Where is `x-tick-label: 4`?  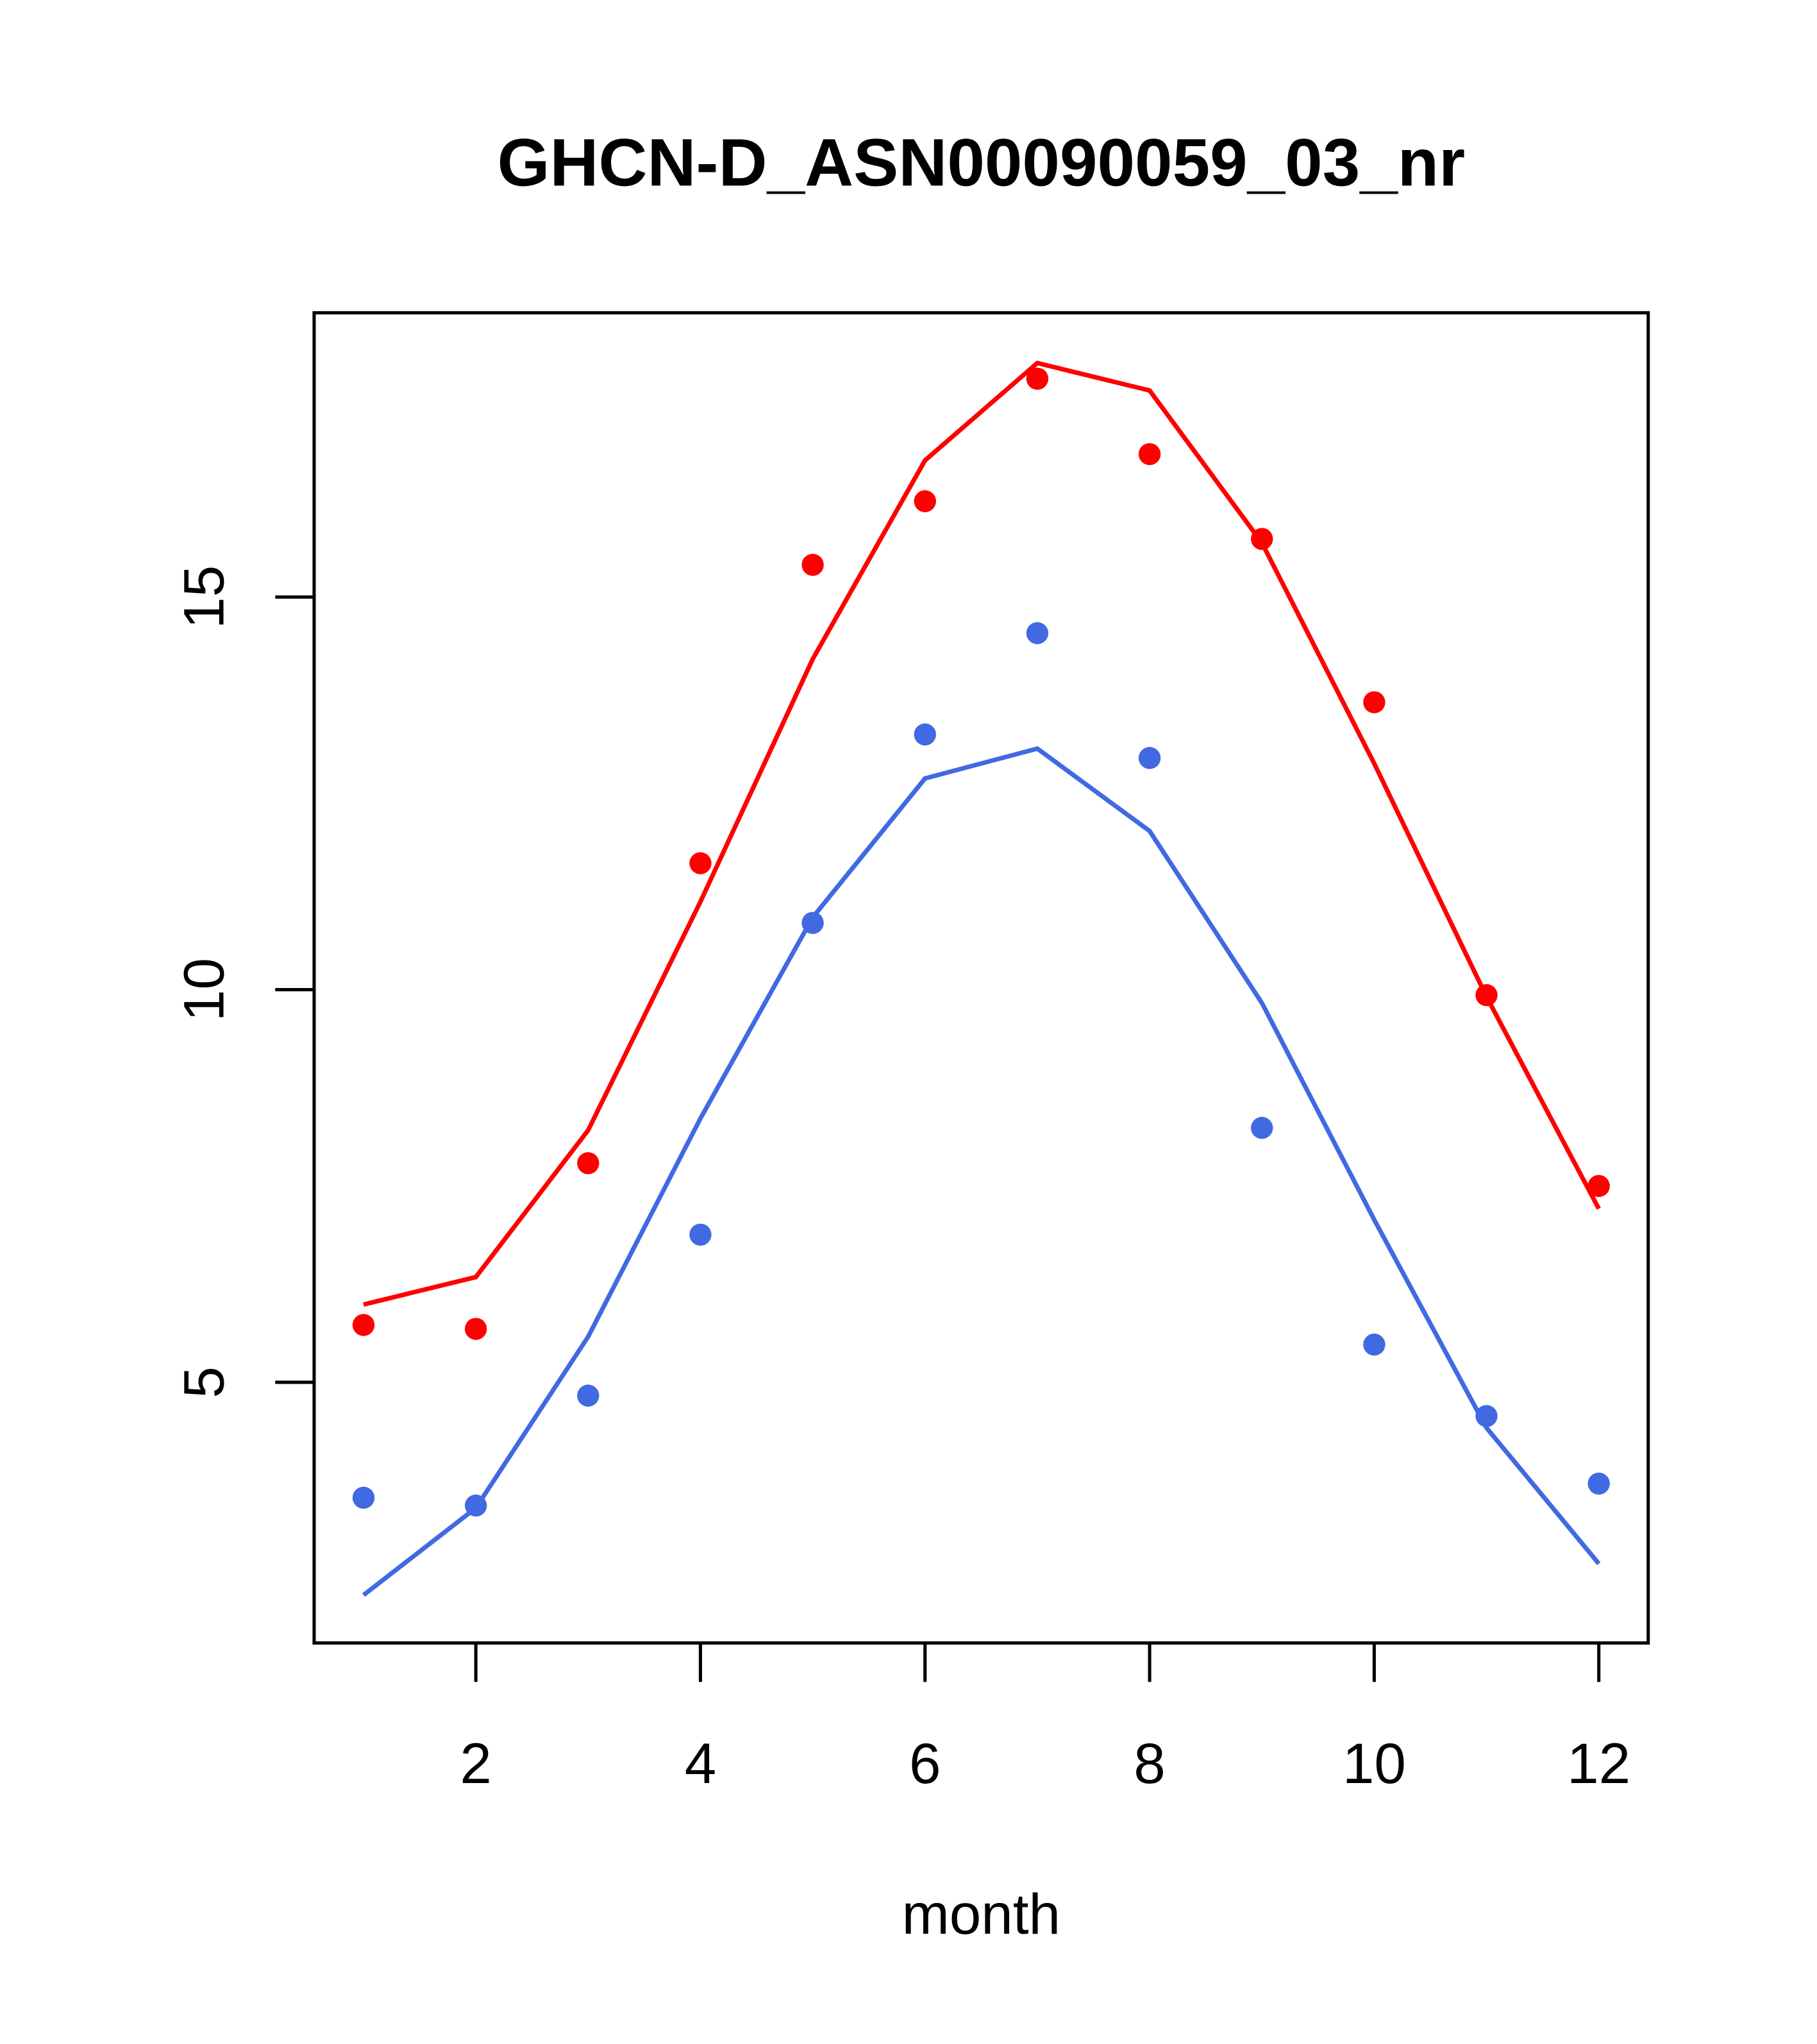
x-tick-label: 4 is located at coordinates (701, 1763).